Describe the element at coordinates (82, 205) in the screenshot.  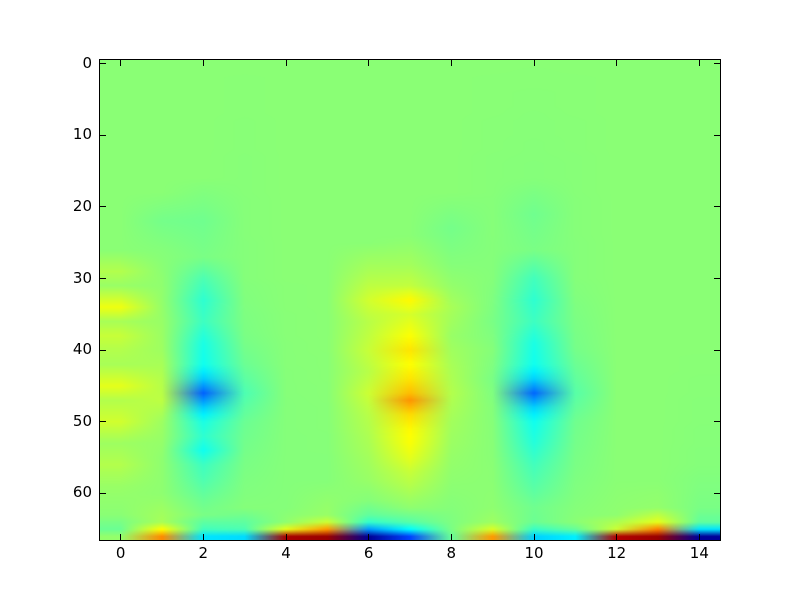
I see `y-tick-label: 20` at that location.